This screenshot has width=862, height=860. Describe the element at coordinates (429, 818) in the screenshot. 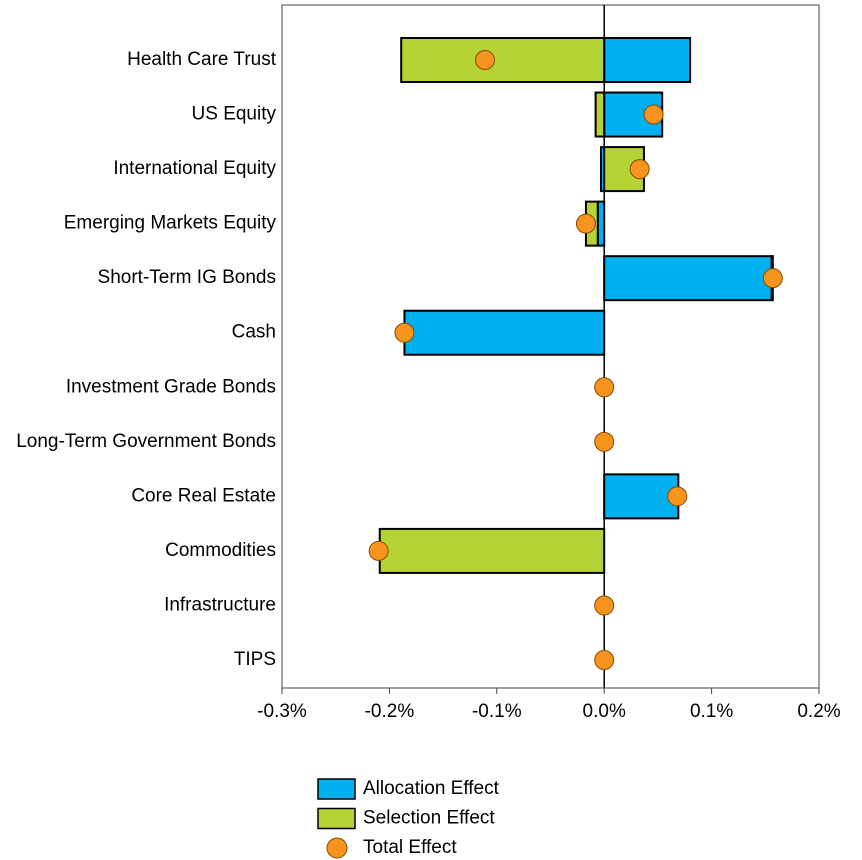

I see `legend-label: Selection Effect` at that location.